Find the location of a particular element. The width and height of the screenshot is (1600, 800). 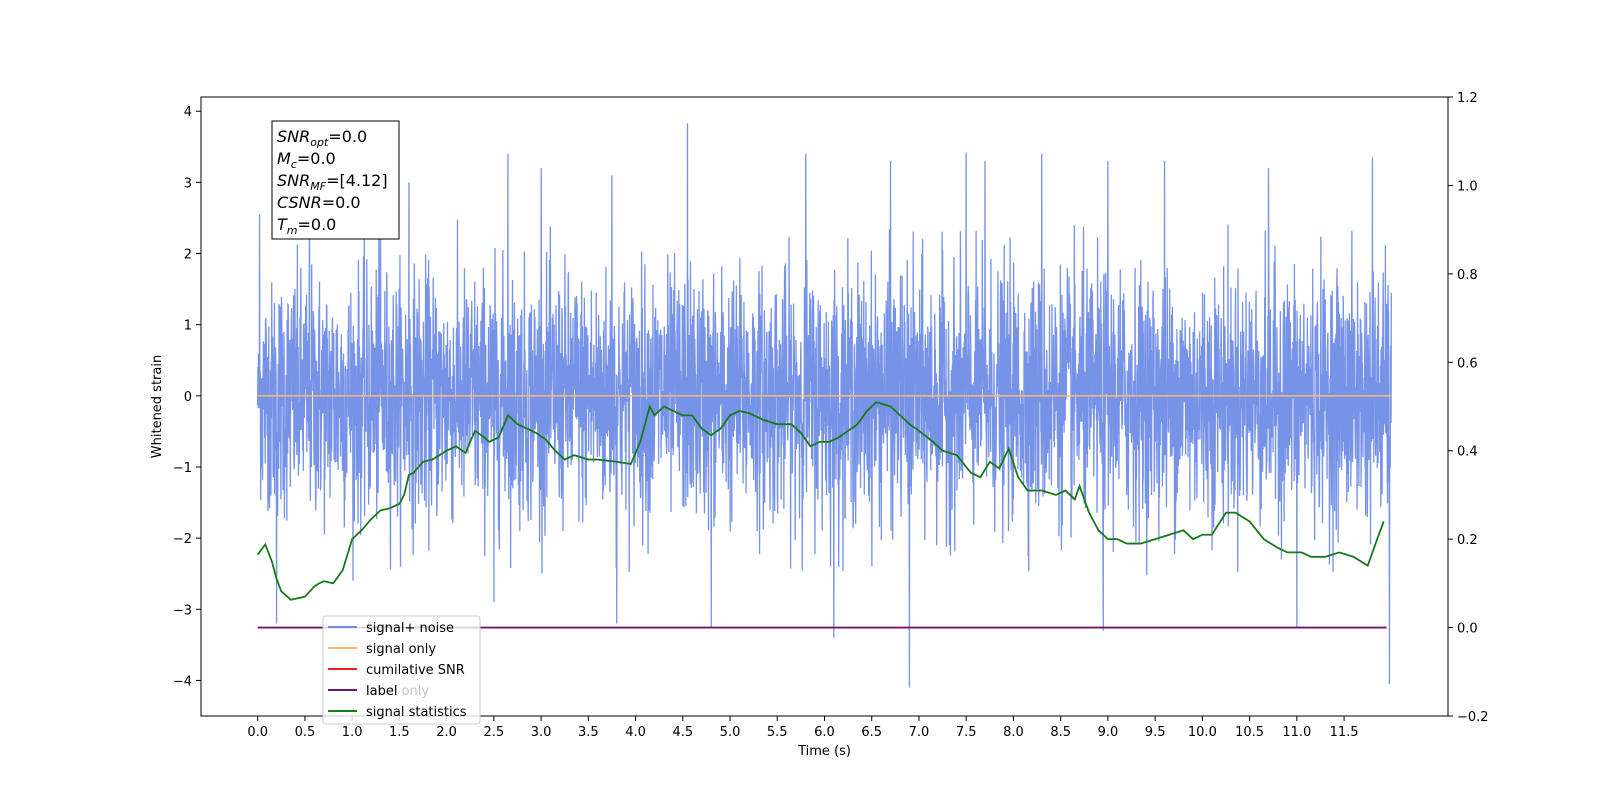

legend-label: signal only is located at coordinates (401, 649).